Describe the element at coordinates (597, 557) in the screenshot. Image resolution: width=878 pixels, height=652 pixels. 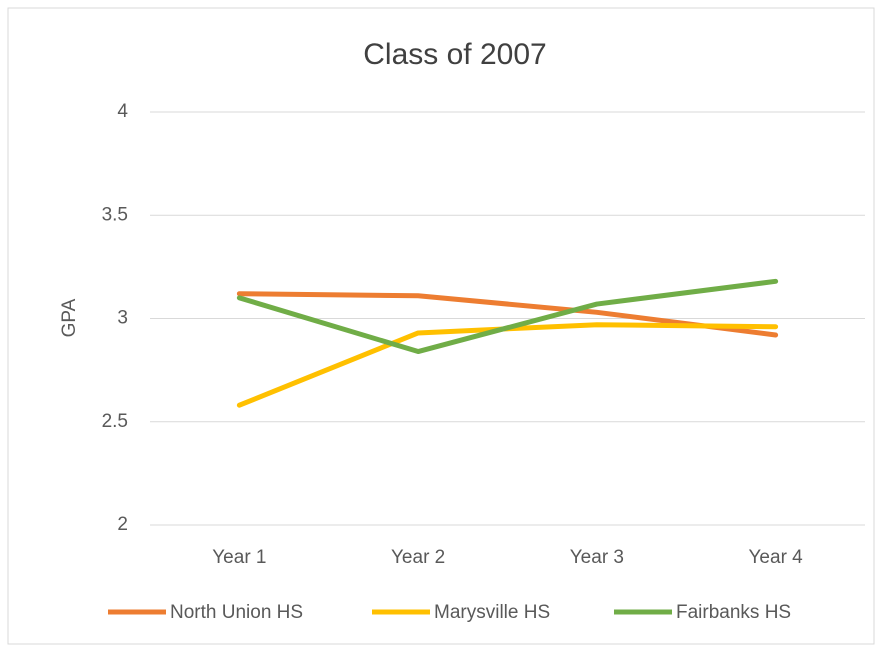
I see `x-tick-label: Year 3` at that location.